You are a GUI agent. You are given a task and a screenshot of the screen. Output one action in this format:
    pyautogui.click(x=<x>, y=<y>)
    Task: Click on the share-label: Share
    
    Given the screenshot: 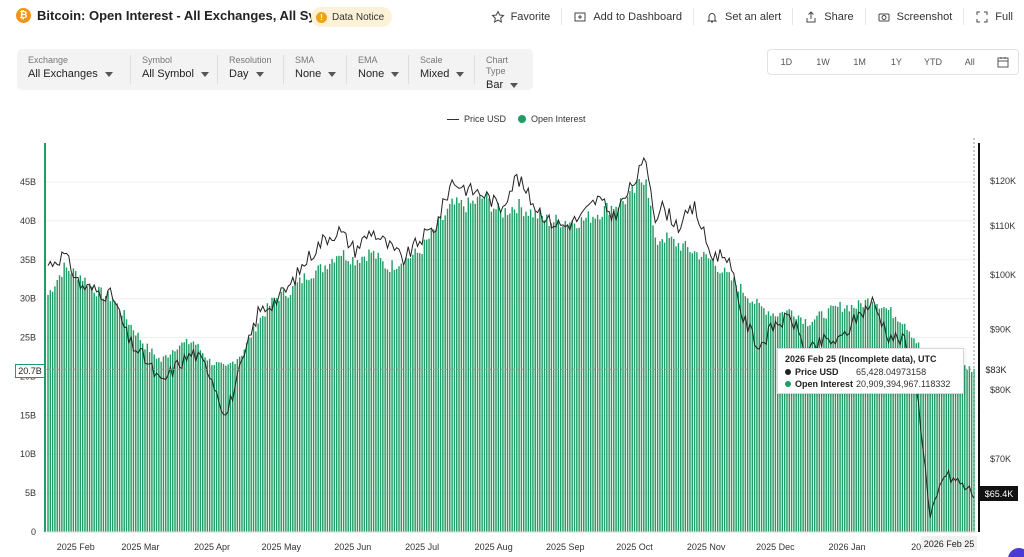 What is the action you would take?
    pyautogui.click(x=839, y=16)
    